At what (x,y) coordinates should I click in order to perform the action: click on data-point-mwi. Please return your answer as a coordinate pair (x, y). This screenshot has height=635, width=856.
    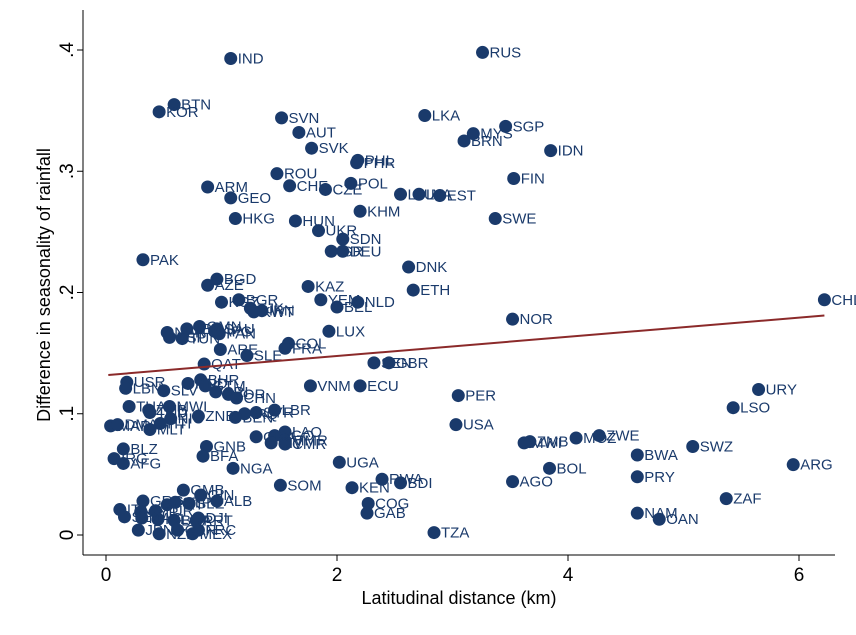
    Looking at the image, I should click on (170, 406).